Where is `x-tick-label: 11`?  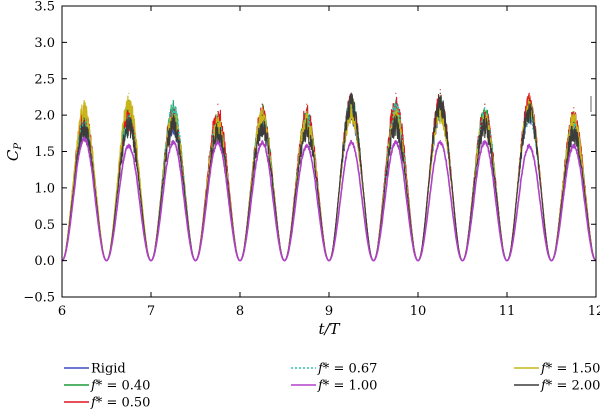
x-tick-label: 11 is located at coordinates (507, 311).